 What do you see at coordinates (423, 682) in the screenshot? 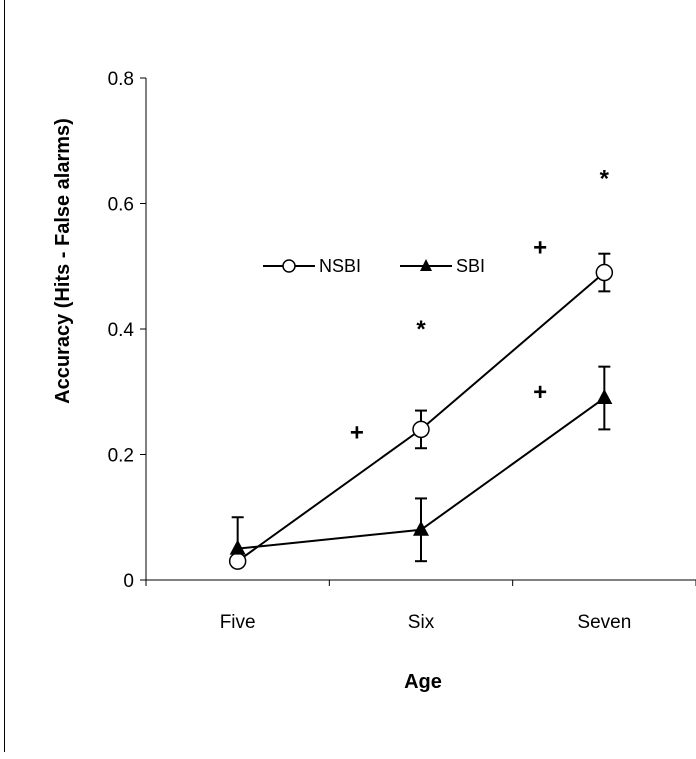
I see `x-axis-title: Age` at bounding box center [423, 682].